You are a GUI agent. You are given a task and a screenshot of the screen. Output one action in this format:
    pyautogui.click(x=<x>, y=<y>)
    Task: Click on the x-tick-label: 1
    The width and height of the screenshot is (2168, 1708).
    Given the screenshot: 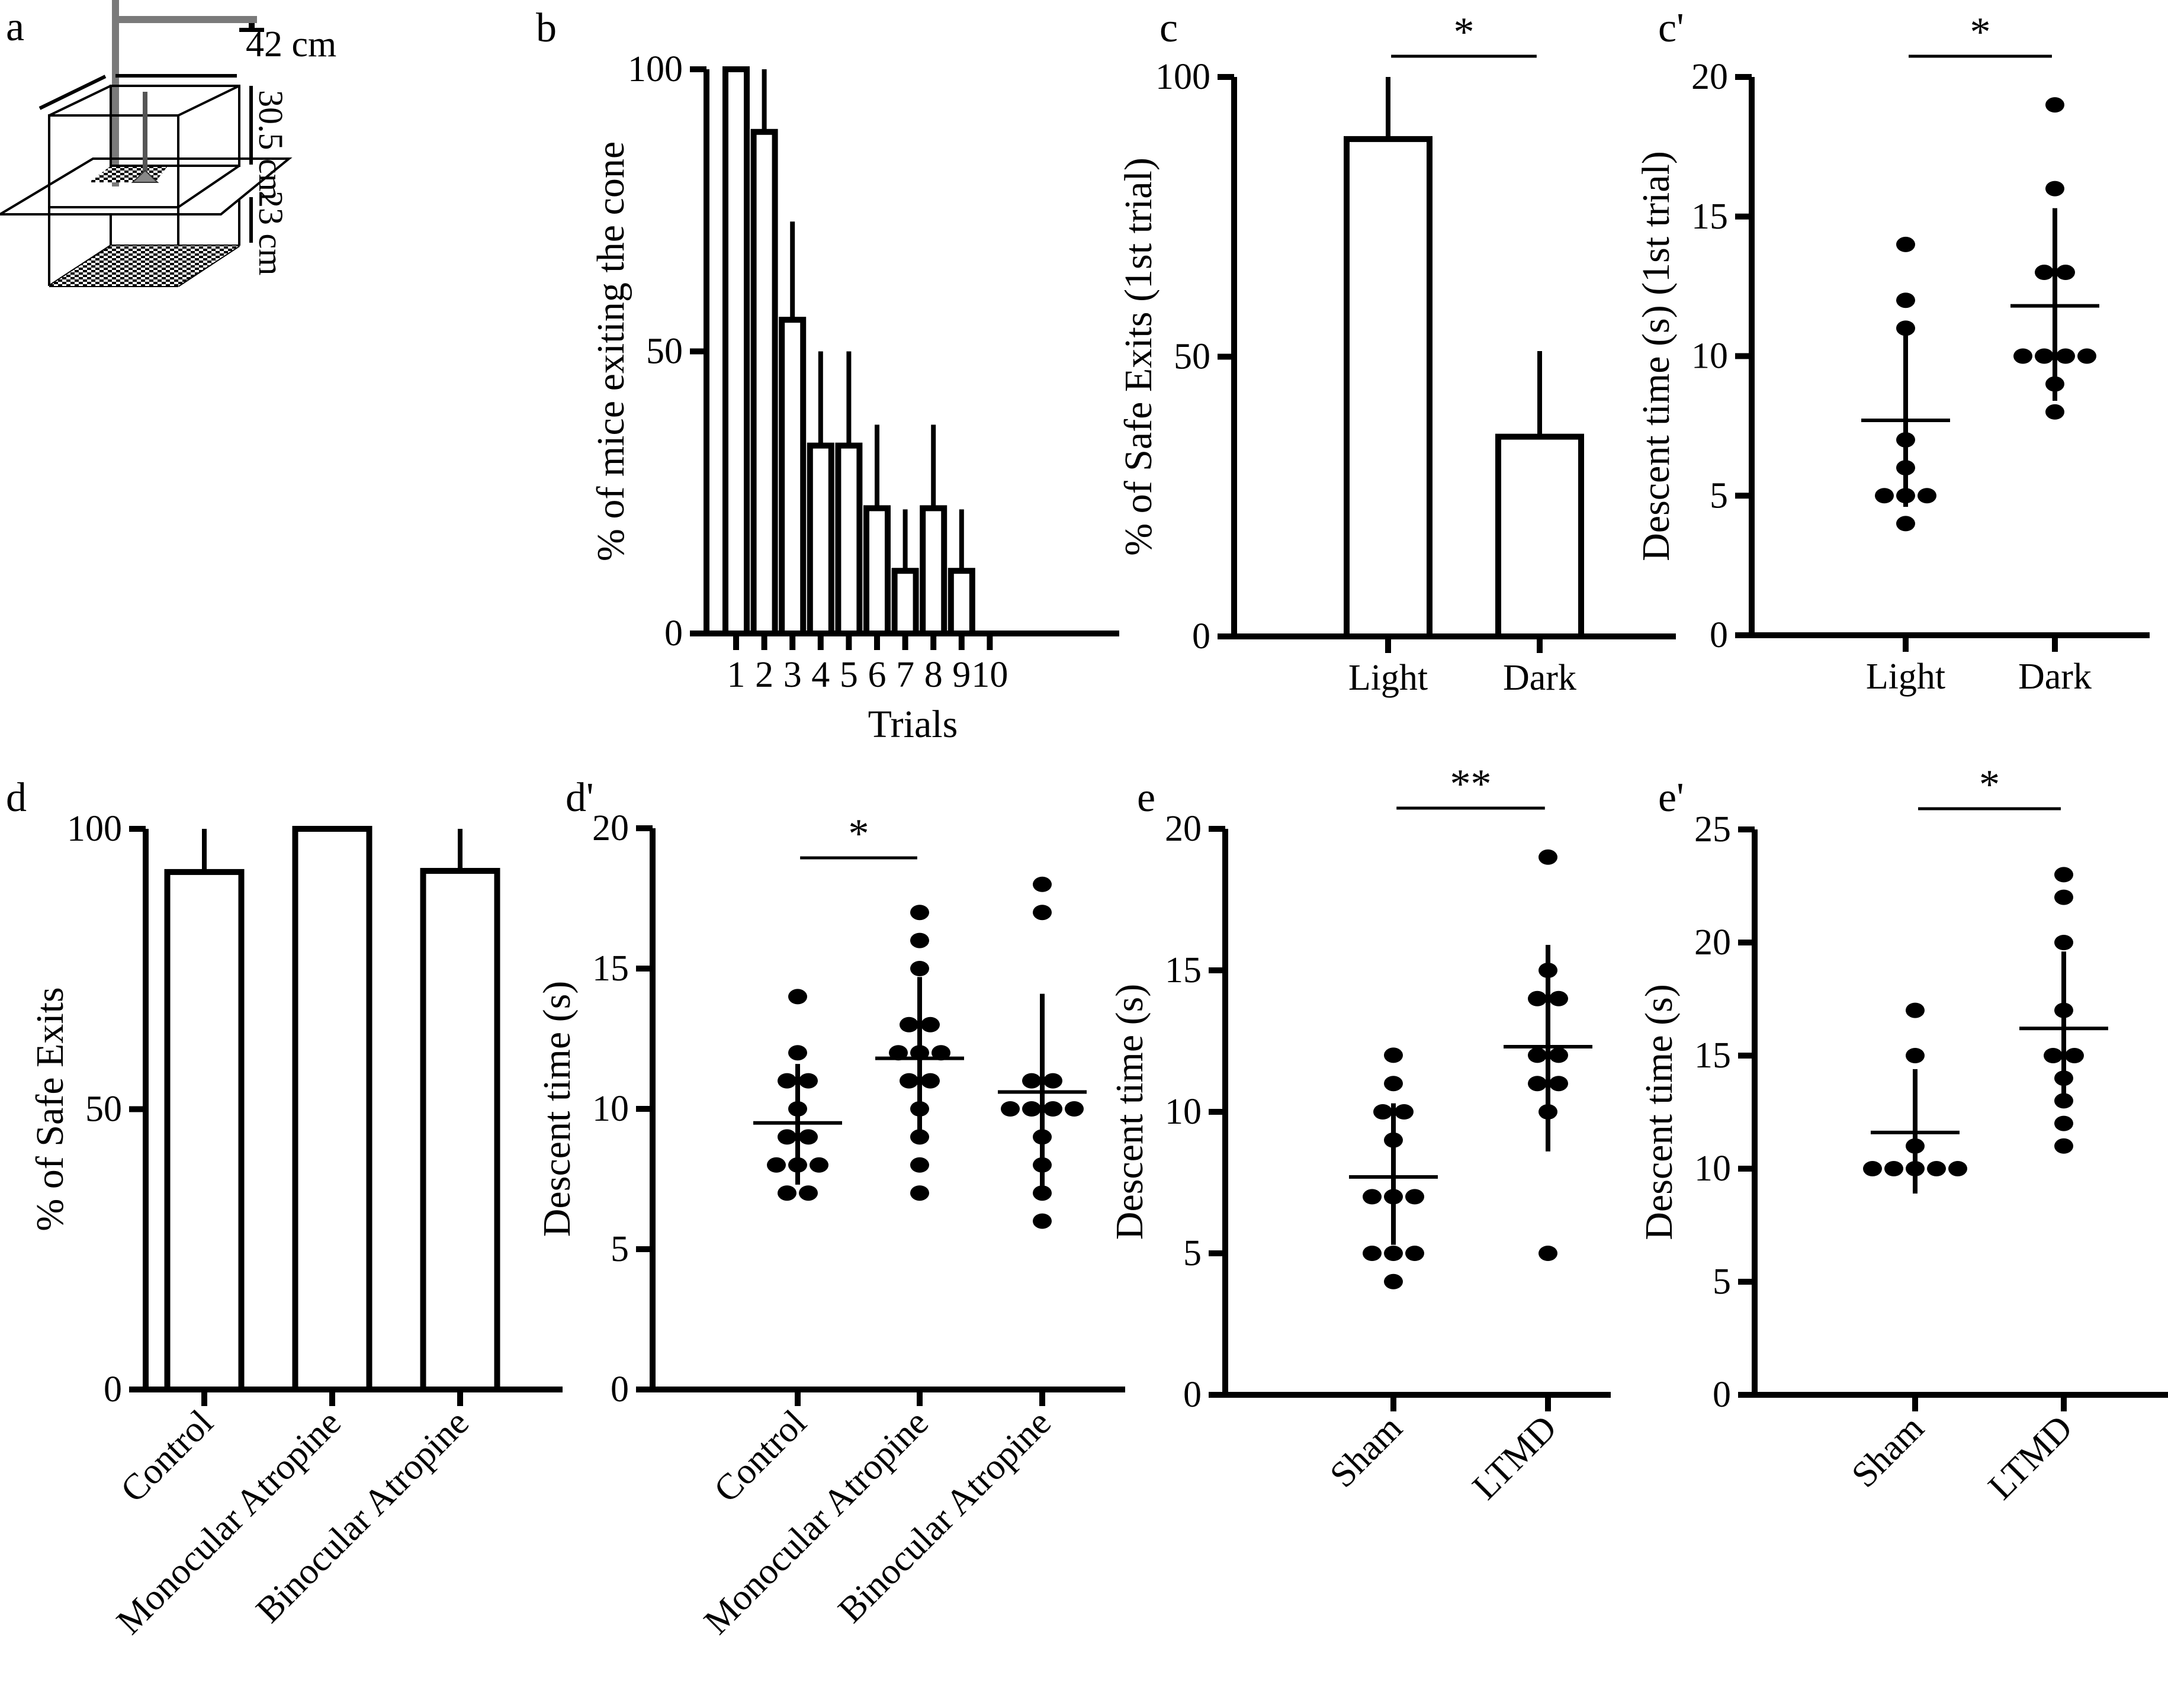 What is the action you would take?
    pyautogui.click(x=736, y=675)
    